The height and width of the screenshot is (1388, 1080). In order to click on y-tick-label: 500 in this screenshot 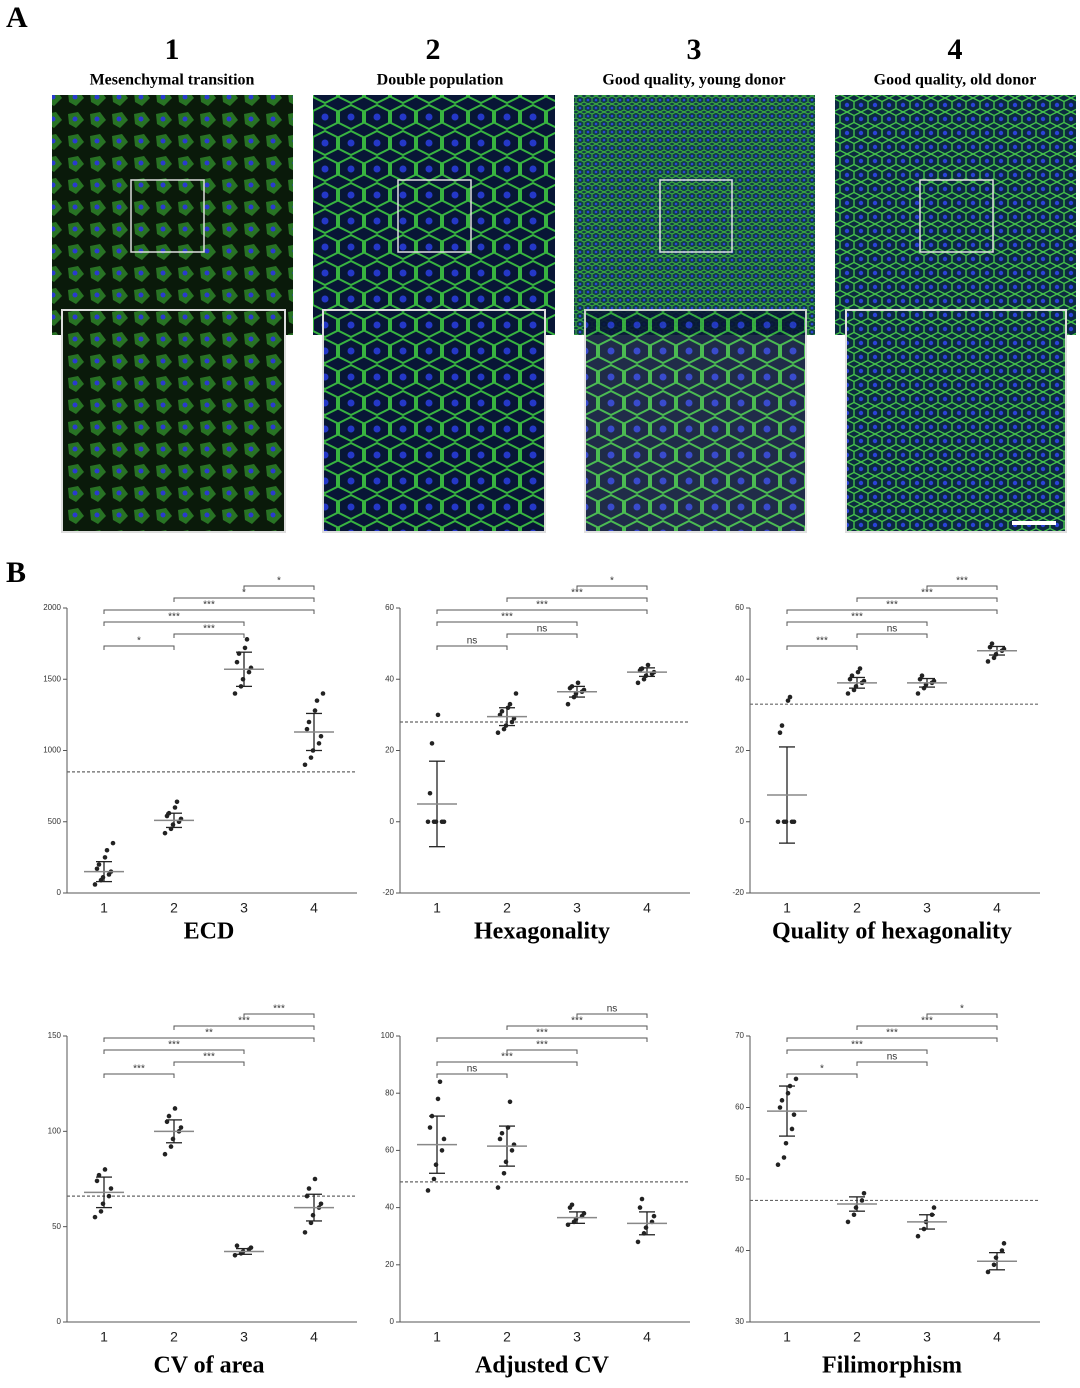, I will do `click(55, 821)`.